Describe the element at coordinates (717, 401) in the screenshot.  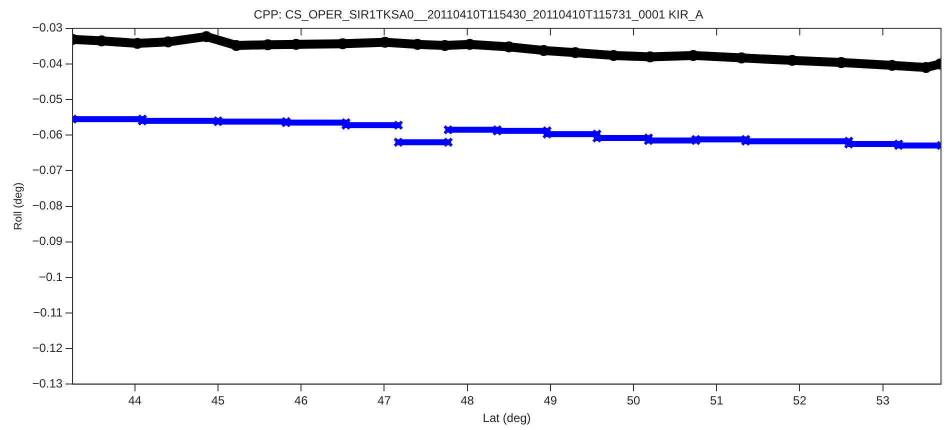
I see `x-tick-label: 51` at that location.